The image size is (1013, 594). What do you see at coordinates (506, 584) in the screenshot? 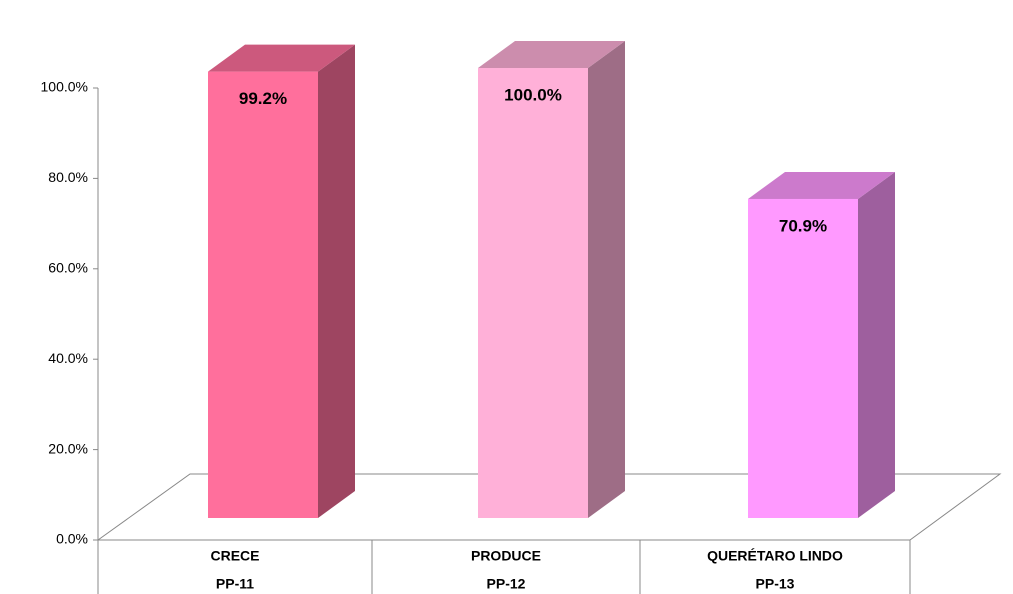
I see `x-tick-sublabel: PP-12` at bounding box center [506, 584].